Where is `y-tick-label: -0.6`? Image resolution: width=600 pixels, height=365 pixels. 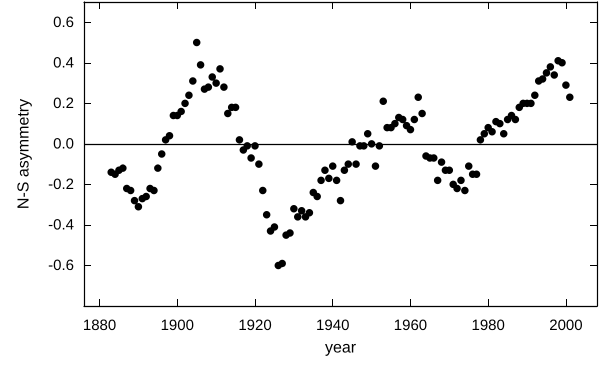 y-tick-label: -0.6 is located at coordinates (61, 265).